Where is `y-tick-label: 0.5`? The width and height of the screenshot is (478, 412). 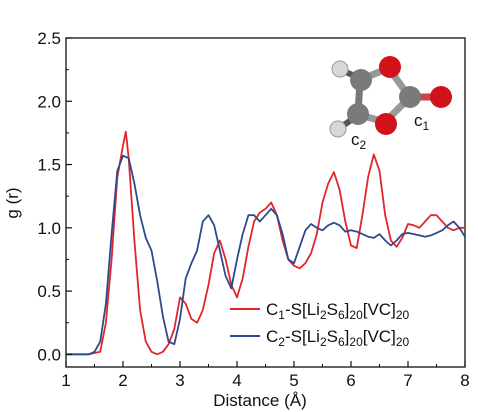 y-tick-label: 0.5 is located at coordinates (49, 291).